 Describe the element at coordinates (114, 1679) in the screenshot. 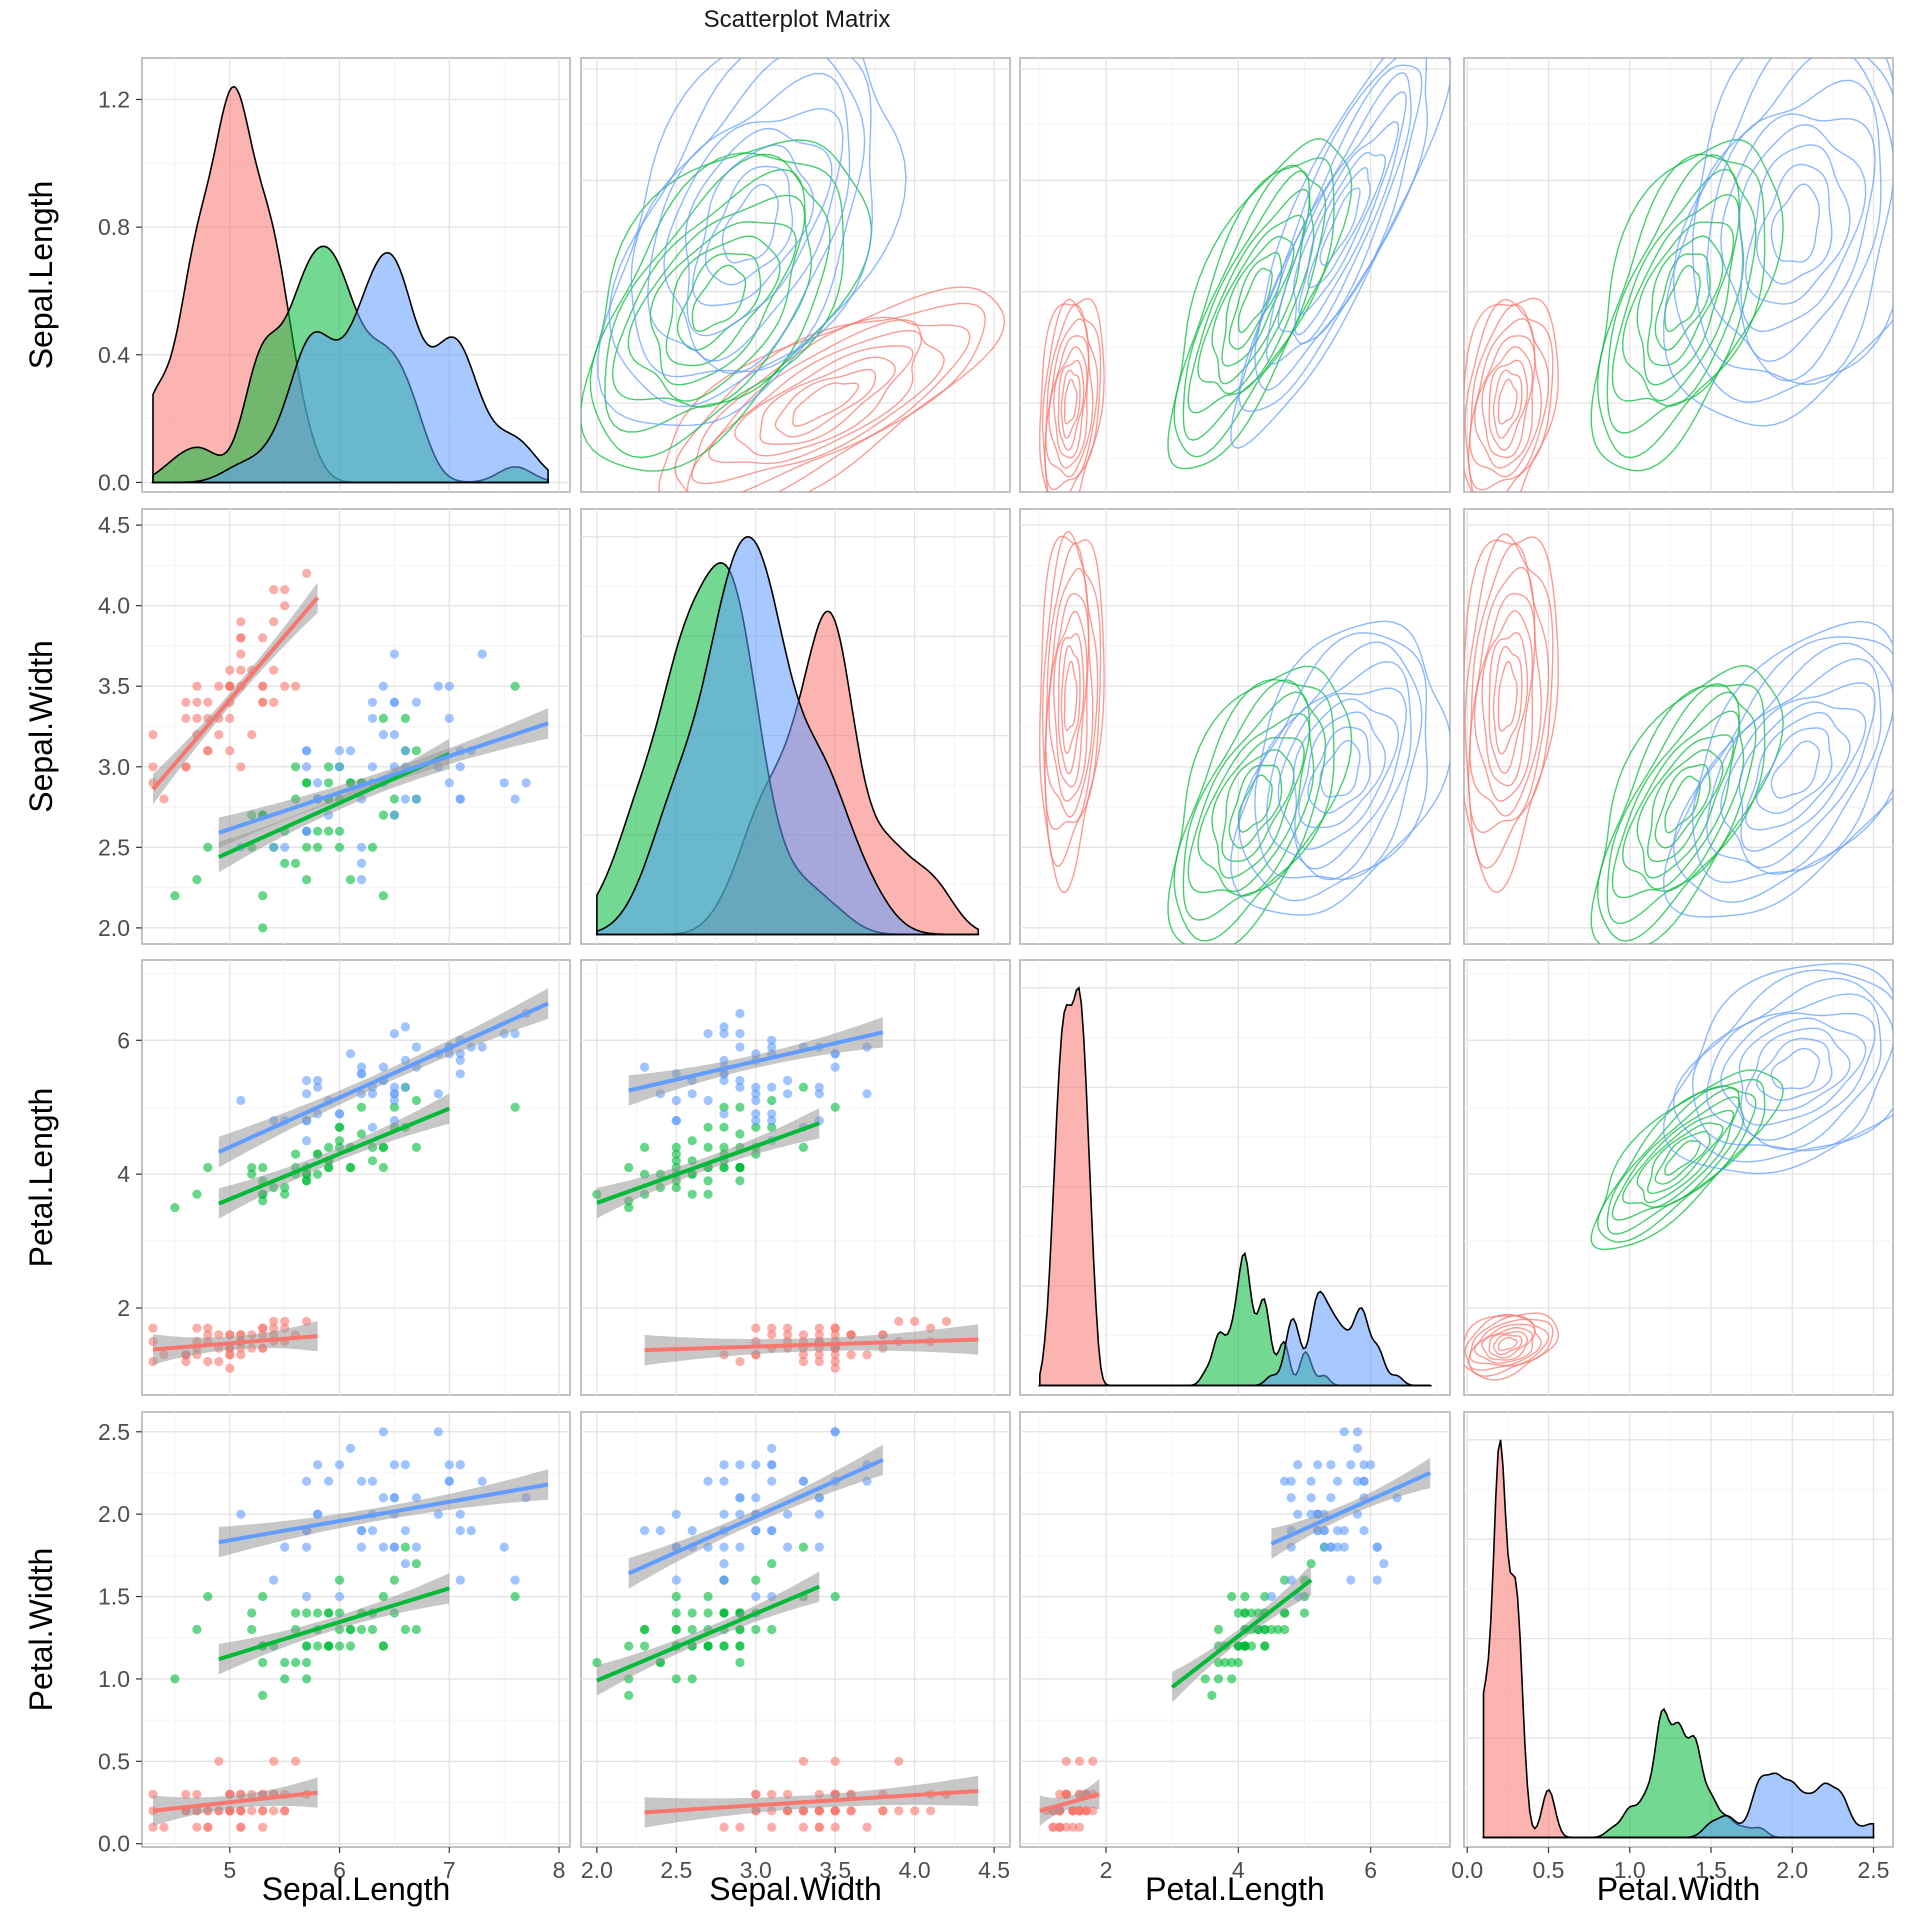

I see `y-tick-label: 1.0` at that location.